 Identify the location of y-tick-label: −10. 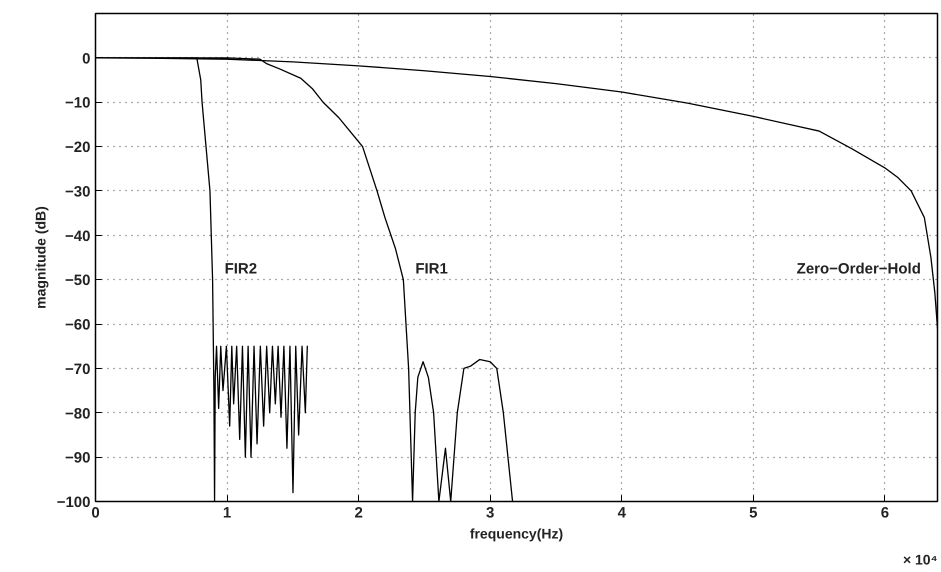
(78, 103).